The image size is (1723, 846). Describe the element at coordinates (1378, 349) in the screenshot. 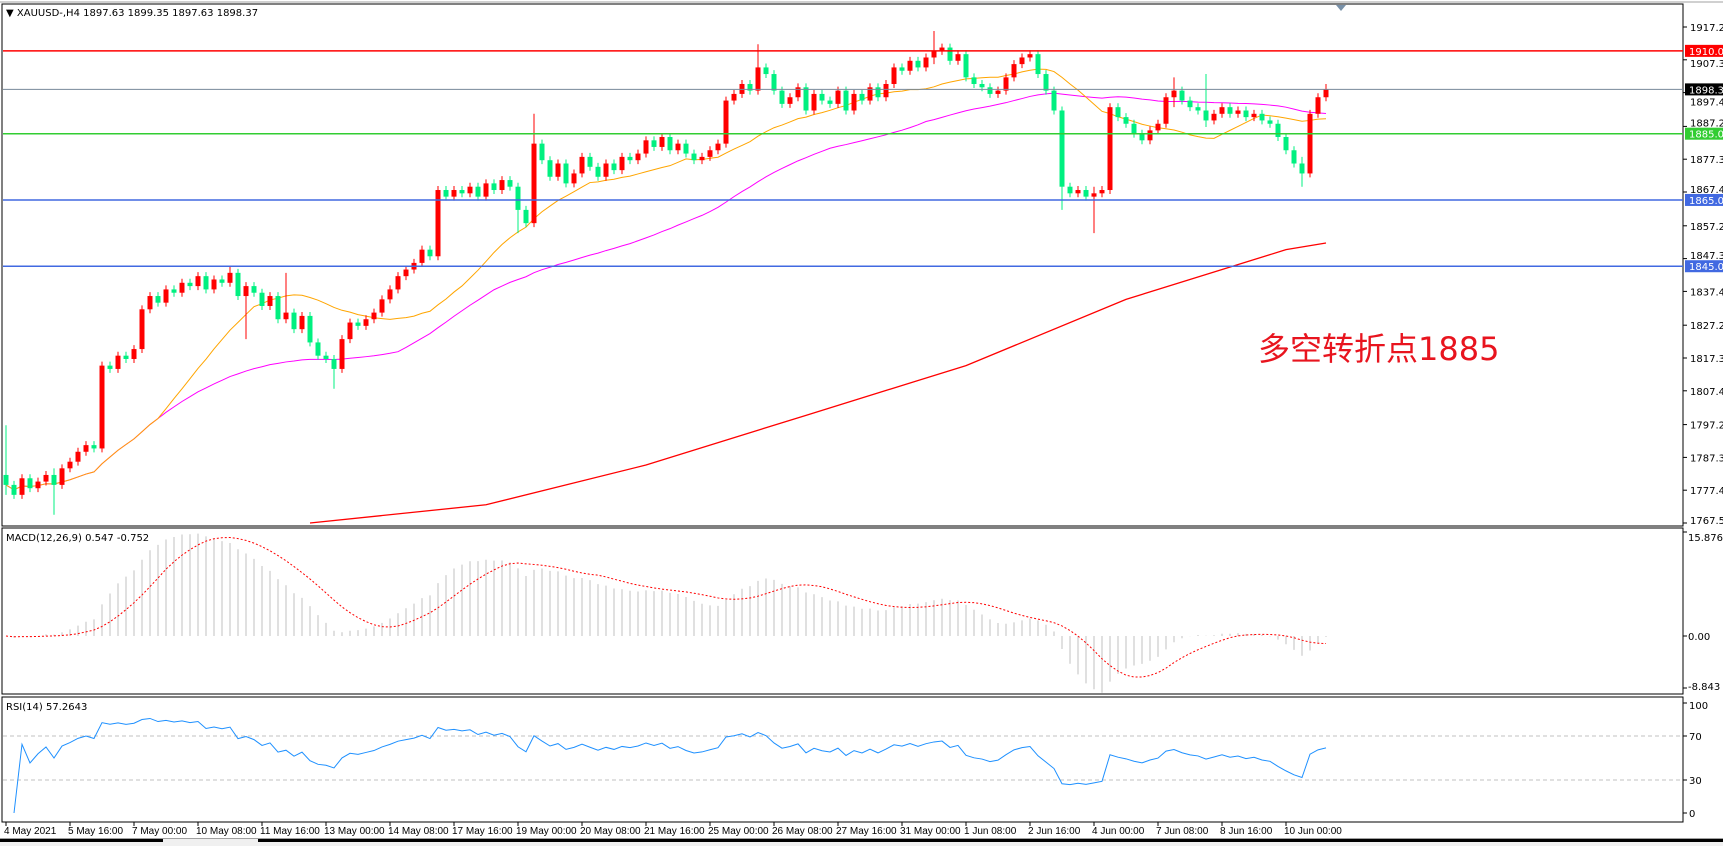

I see `annotation-text: 多空转折点1885` at that location.